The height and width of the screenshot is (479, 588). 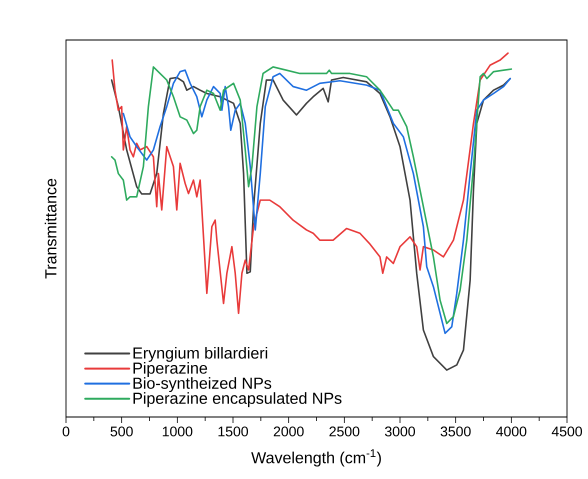 I want to click on x-tick-label: 500, so click(x=121, y=431).